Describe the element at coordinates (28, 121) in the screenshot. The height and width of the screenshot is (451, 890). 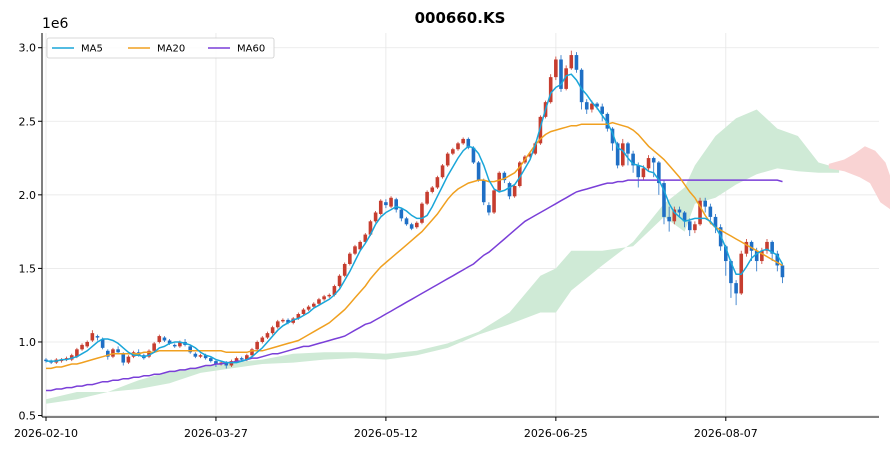
I see `y-tick-label: 2.5` at that location.